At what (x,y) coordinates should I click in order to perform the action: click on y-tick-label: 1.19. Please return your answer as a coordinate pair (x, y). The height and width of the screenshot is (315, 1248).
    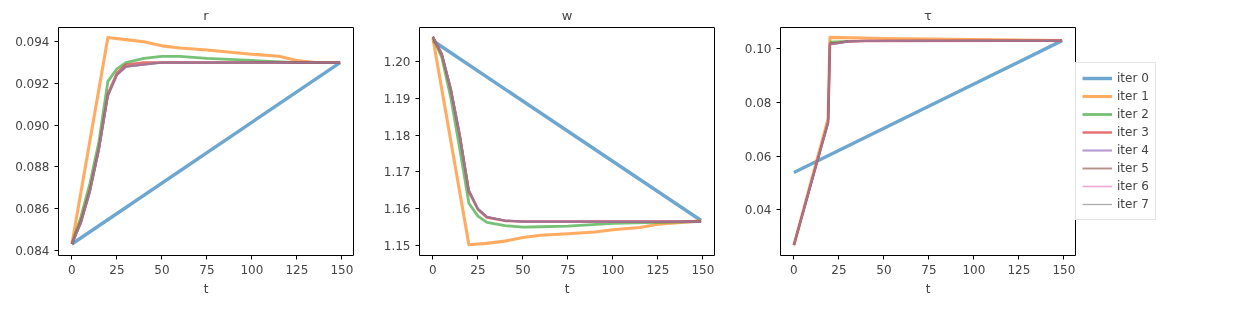
    Looking at the image, I should click on (397, 98).